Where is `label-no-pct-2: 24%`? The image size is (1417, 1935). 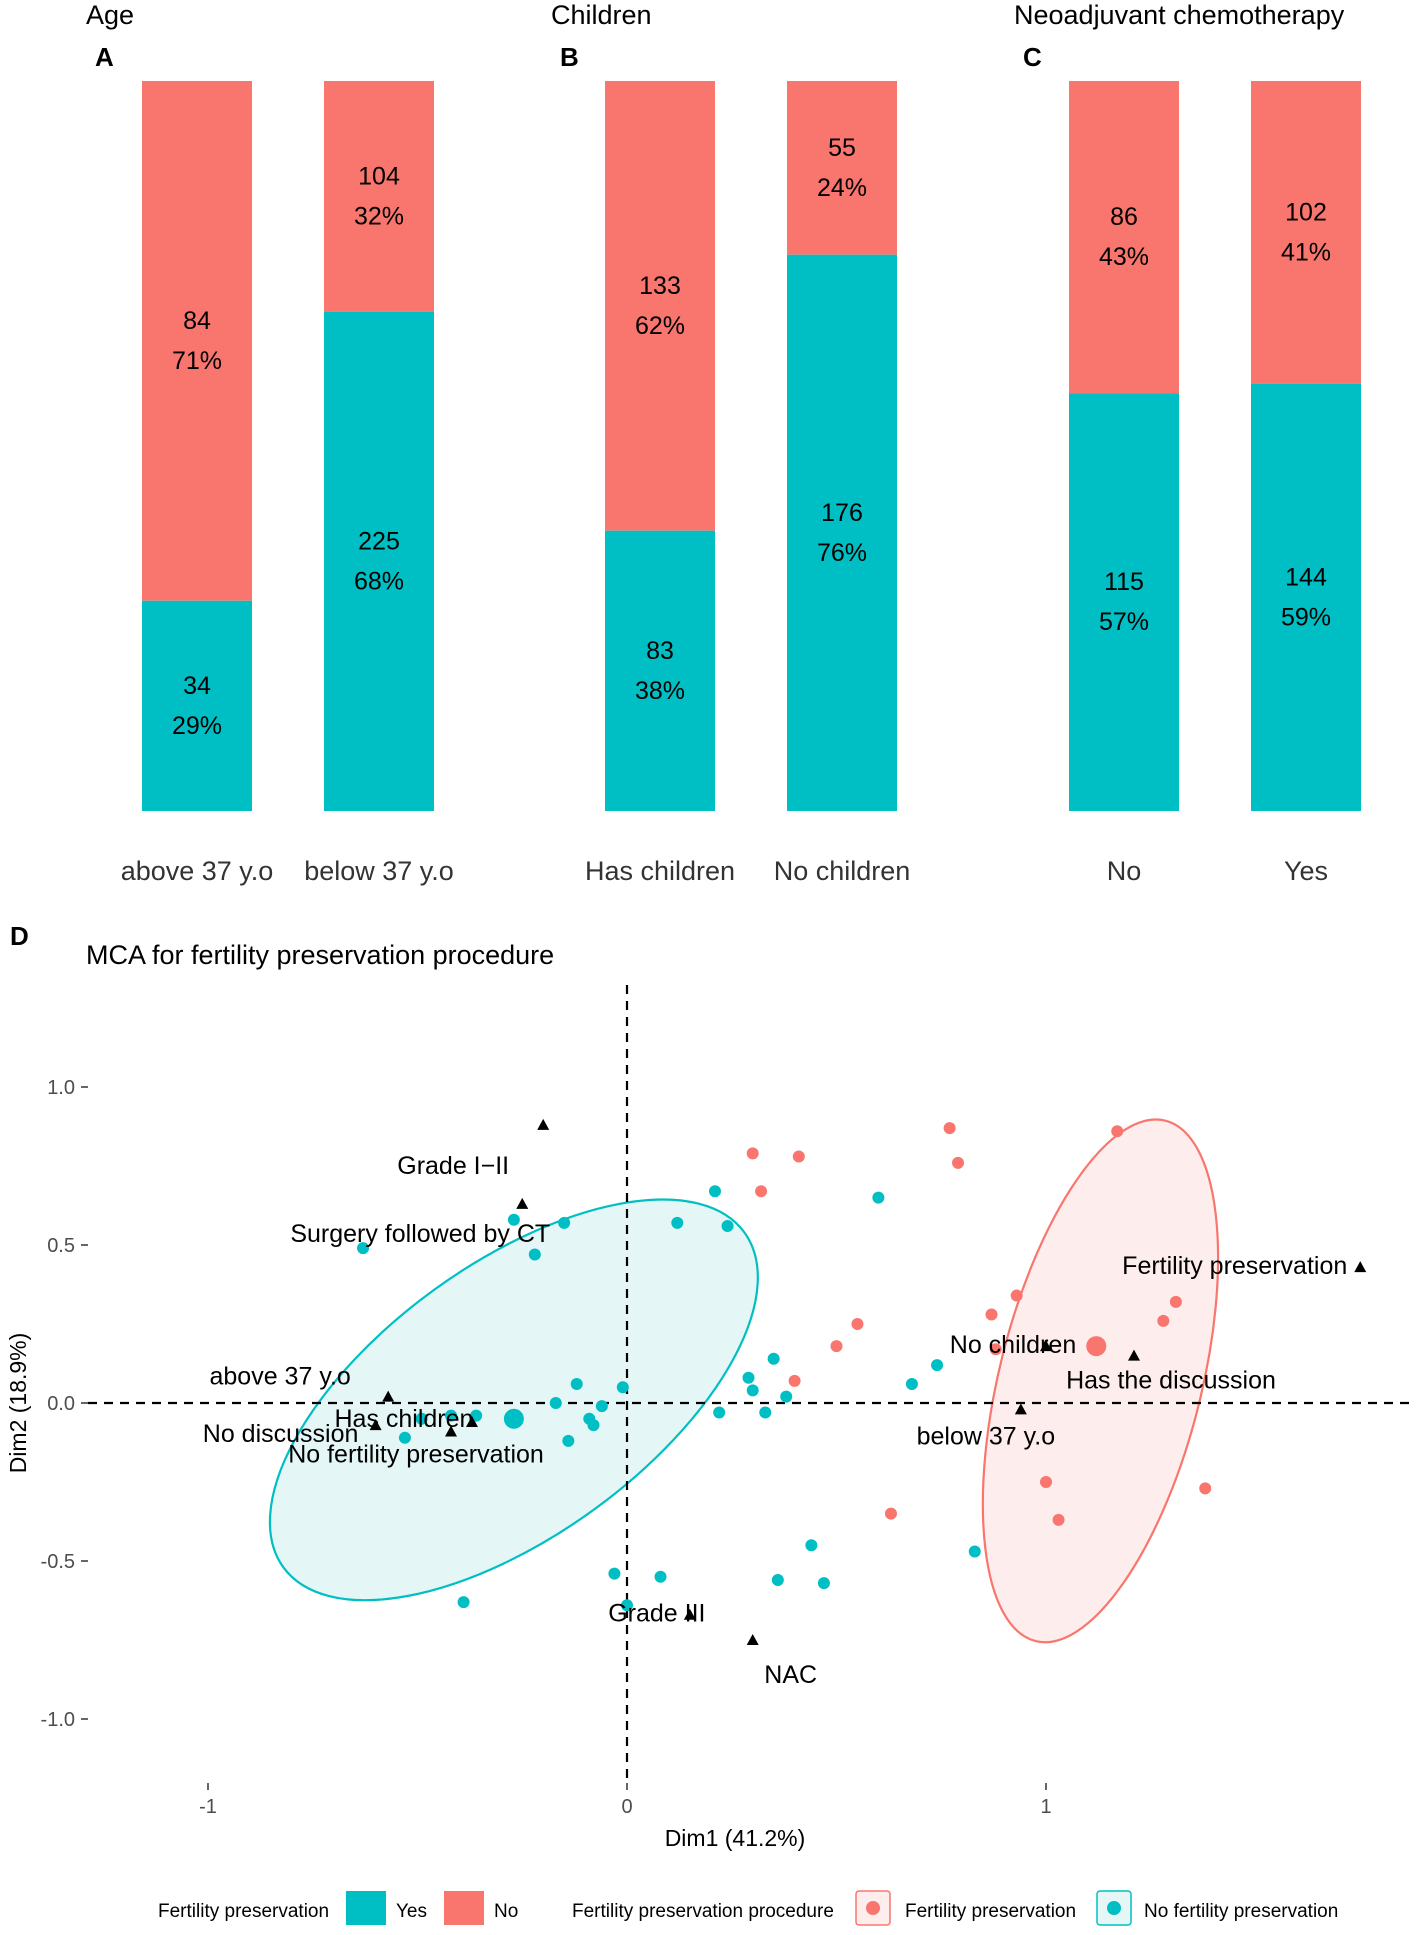
label-no-pct-2: 24% is located at coordinates (842, 188).